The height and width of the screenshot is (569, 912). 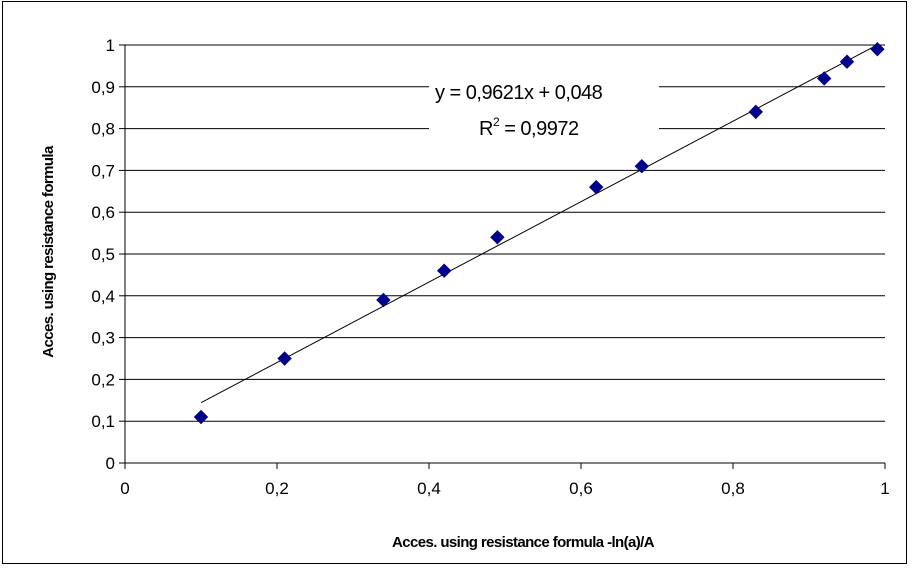 I want to click on y-tick-label: 0,3, so click(x=103, y=338).